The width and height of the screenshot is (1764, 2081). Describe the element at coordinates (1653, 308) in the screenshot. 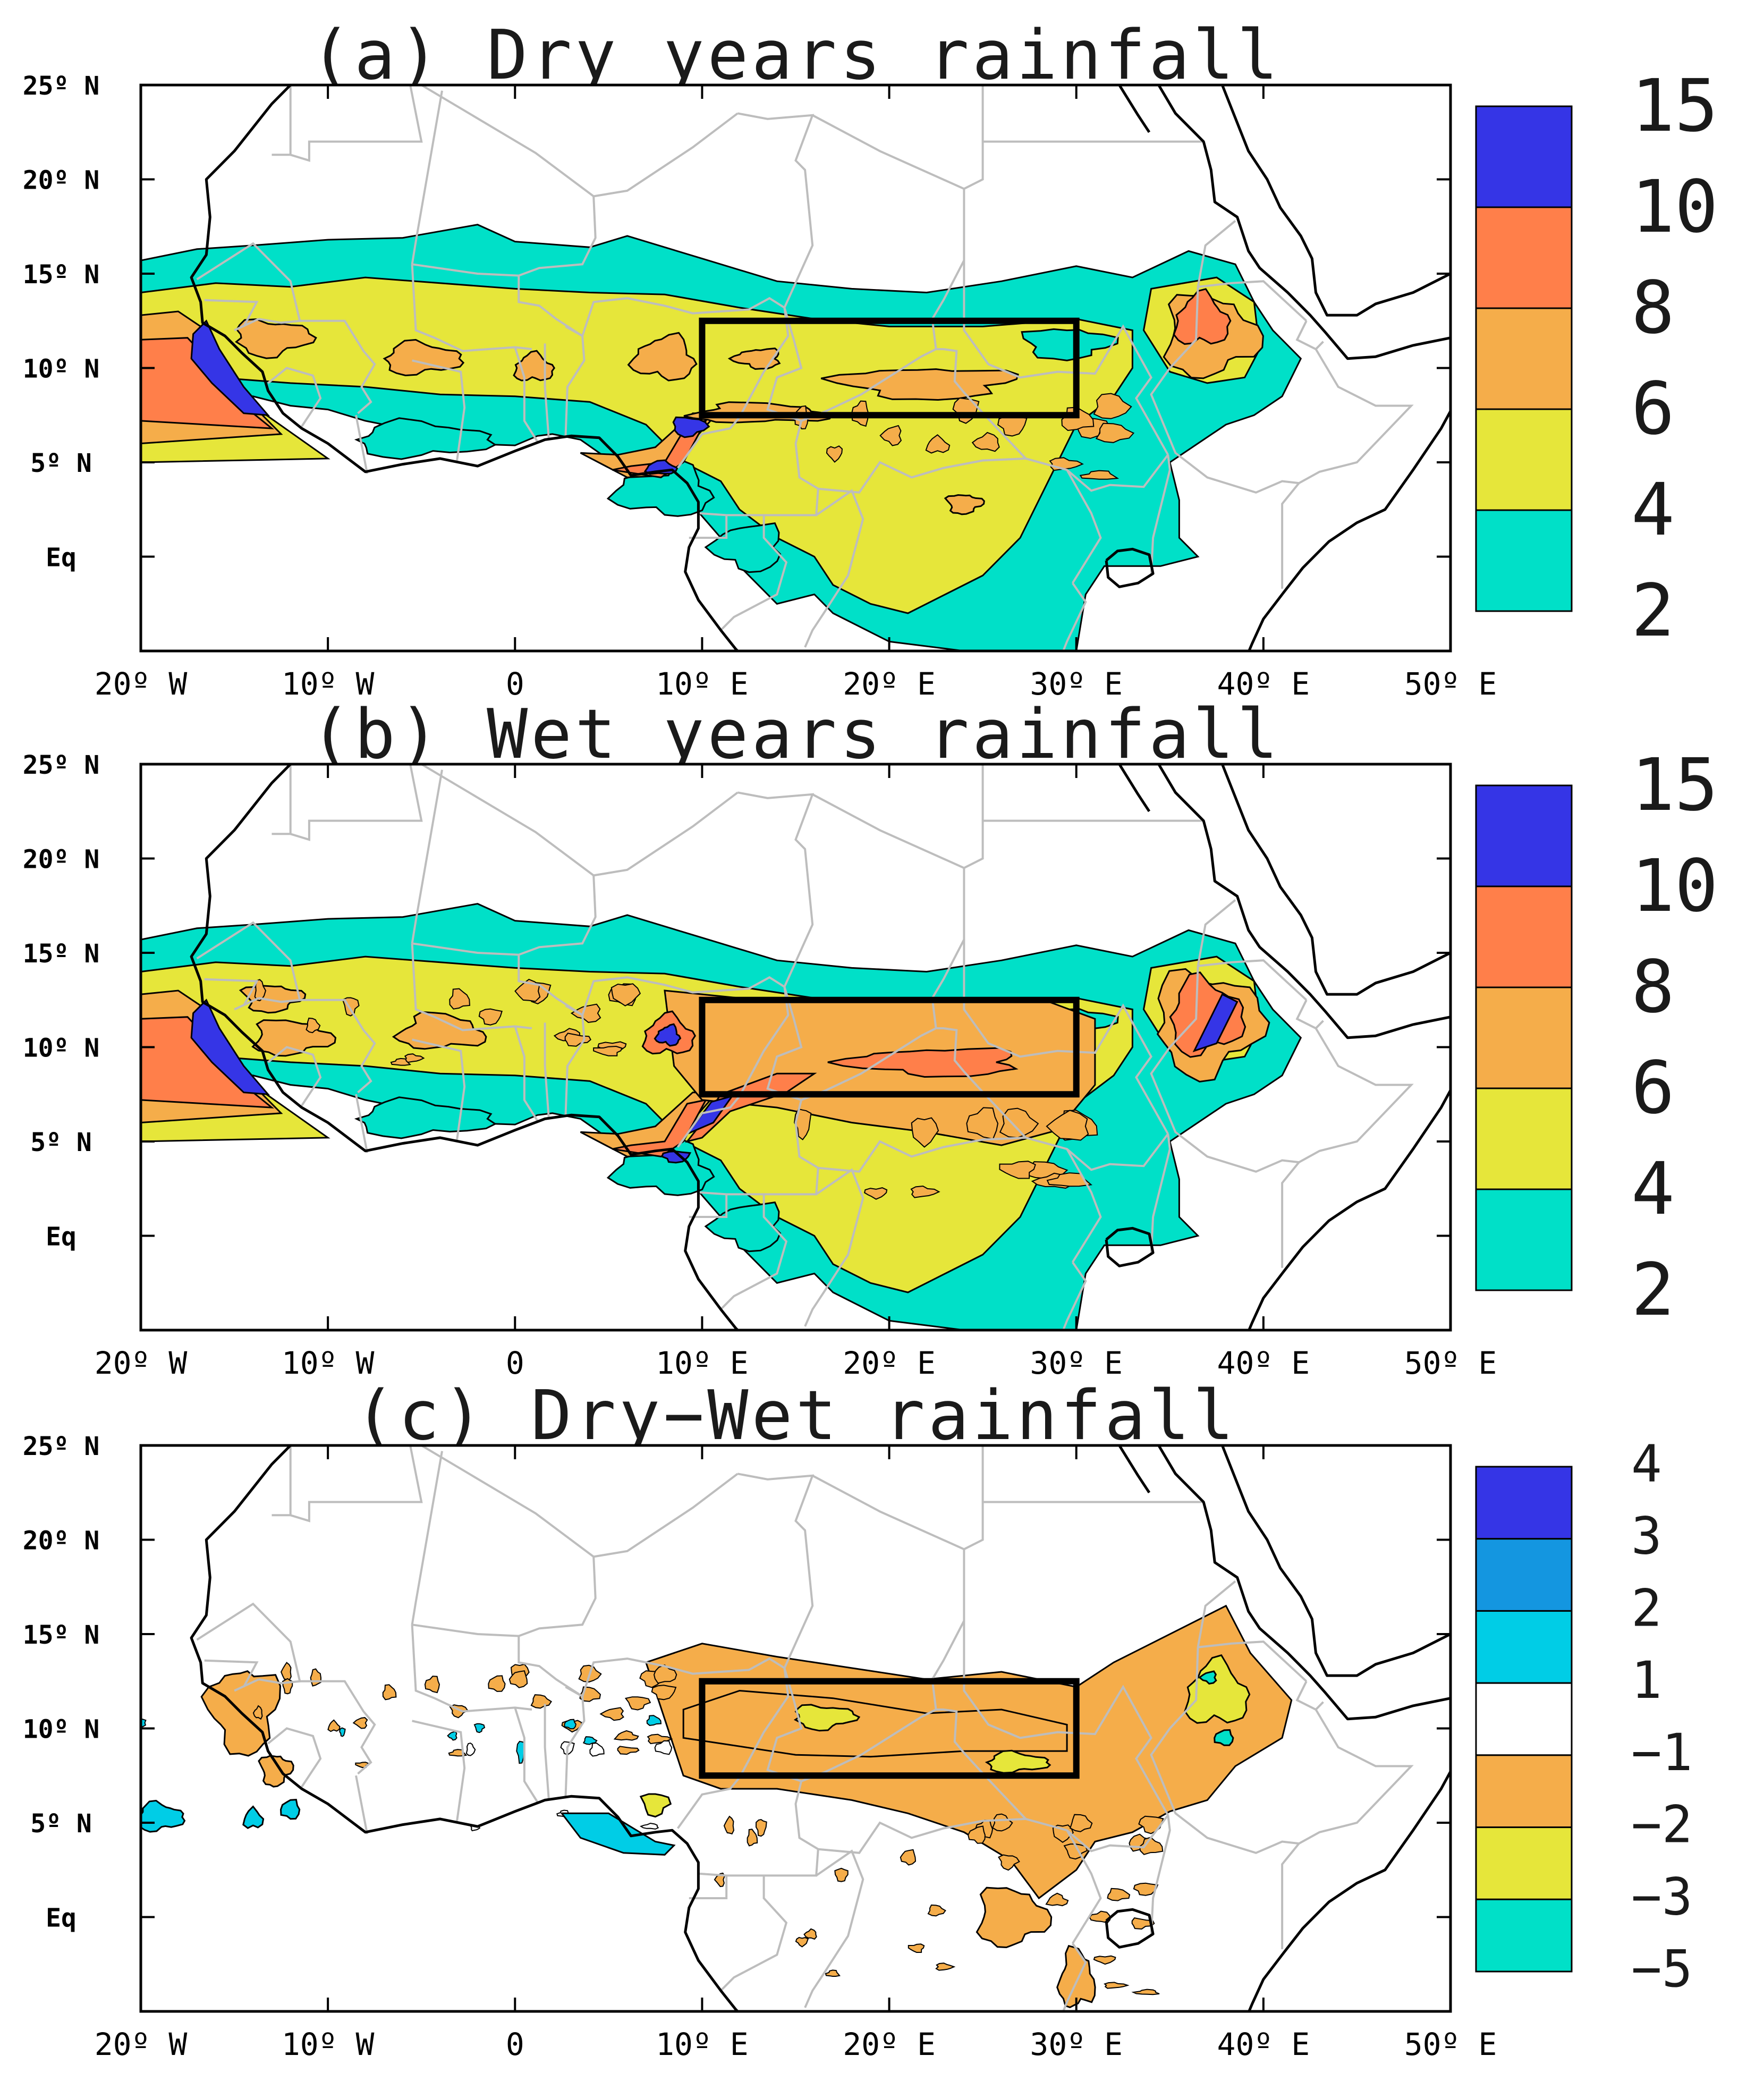

I see `colorbar-label: 8` at that location.